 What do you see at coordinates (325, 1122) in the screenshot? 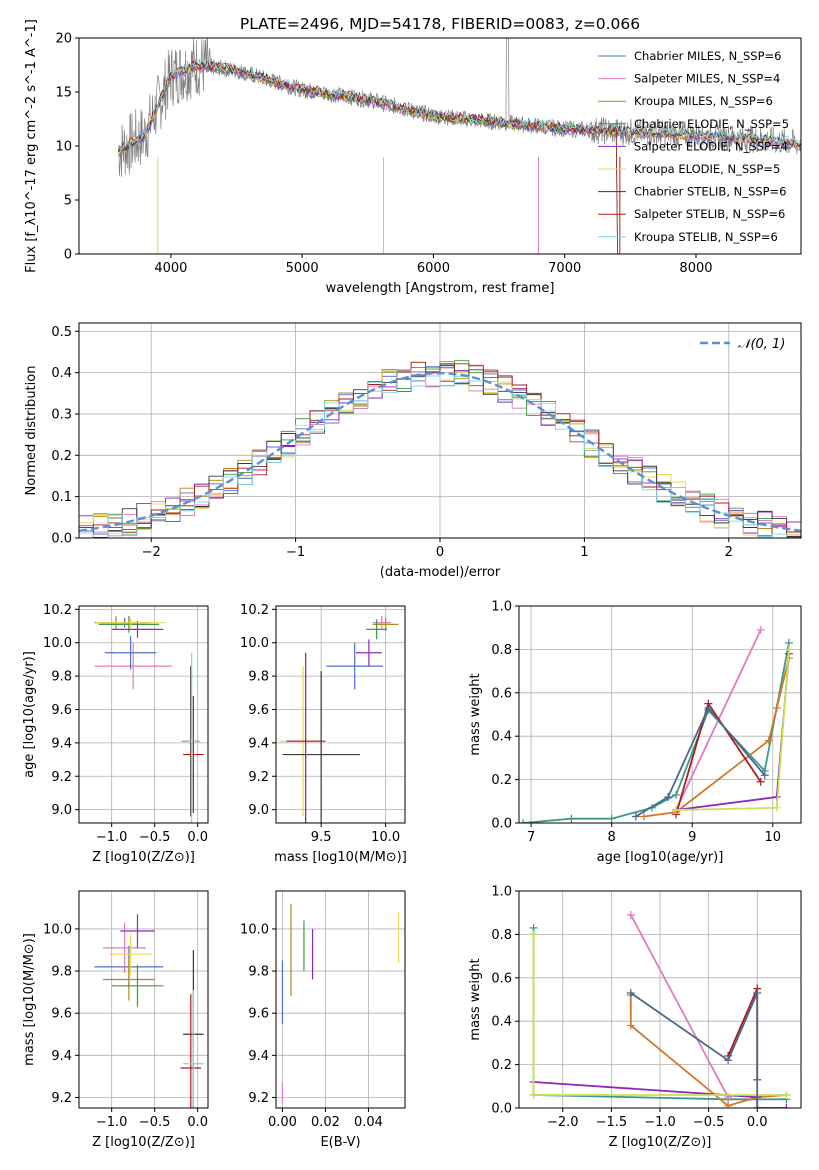
I see `x-tick-label: 0.02` at bounding box center [325, 1122].